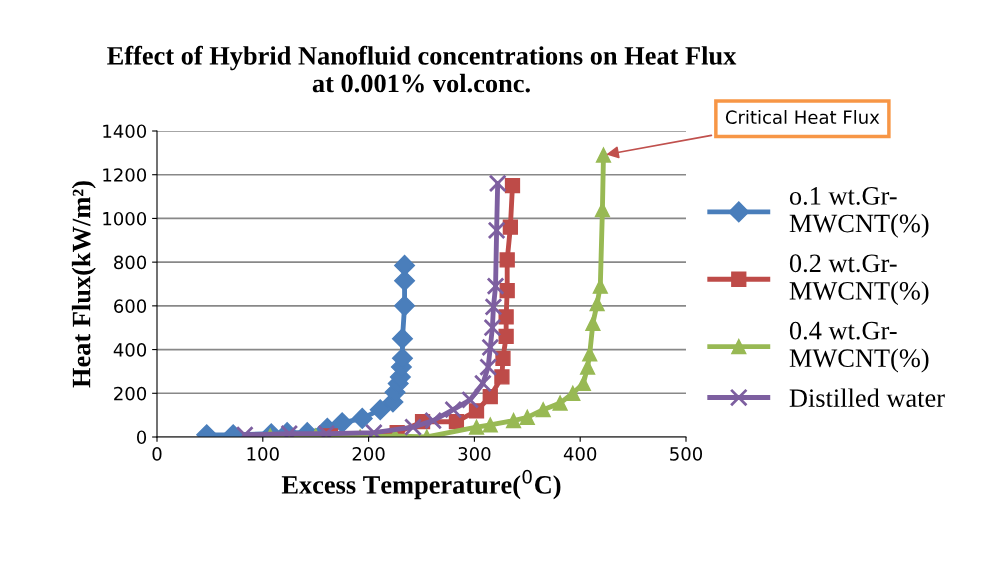 This screenshot has height=563, width=1005. I want to click on x-tick-label: 300, so click(474, 454).